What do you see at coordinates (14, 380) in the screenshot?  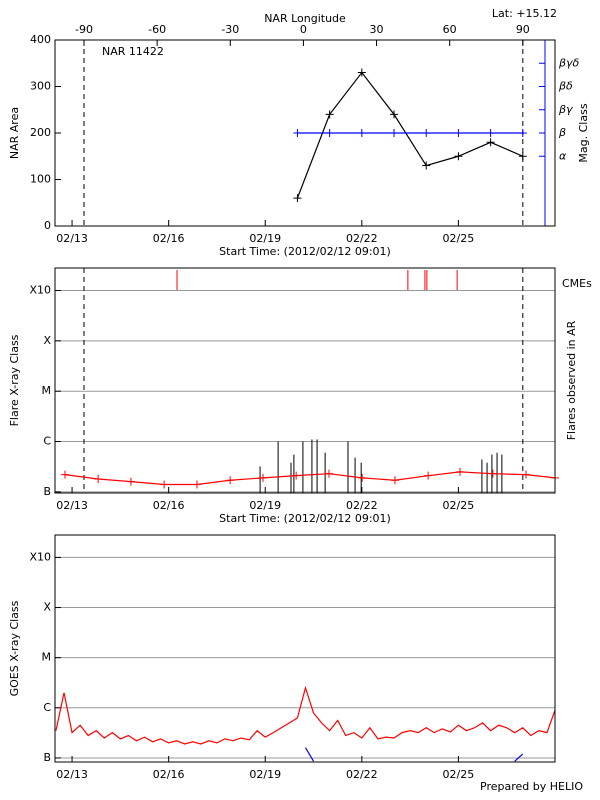 I see `y-axis-label: Flare X-ray Class` at bounding box center [14, 380].